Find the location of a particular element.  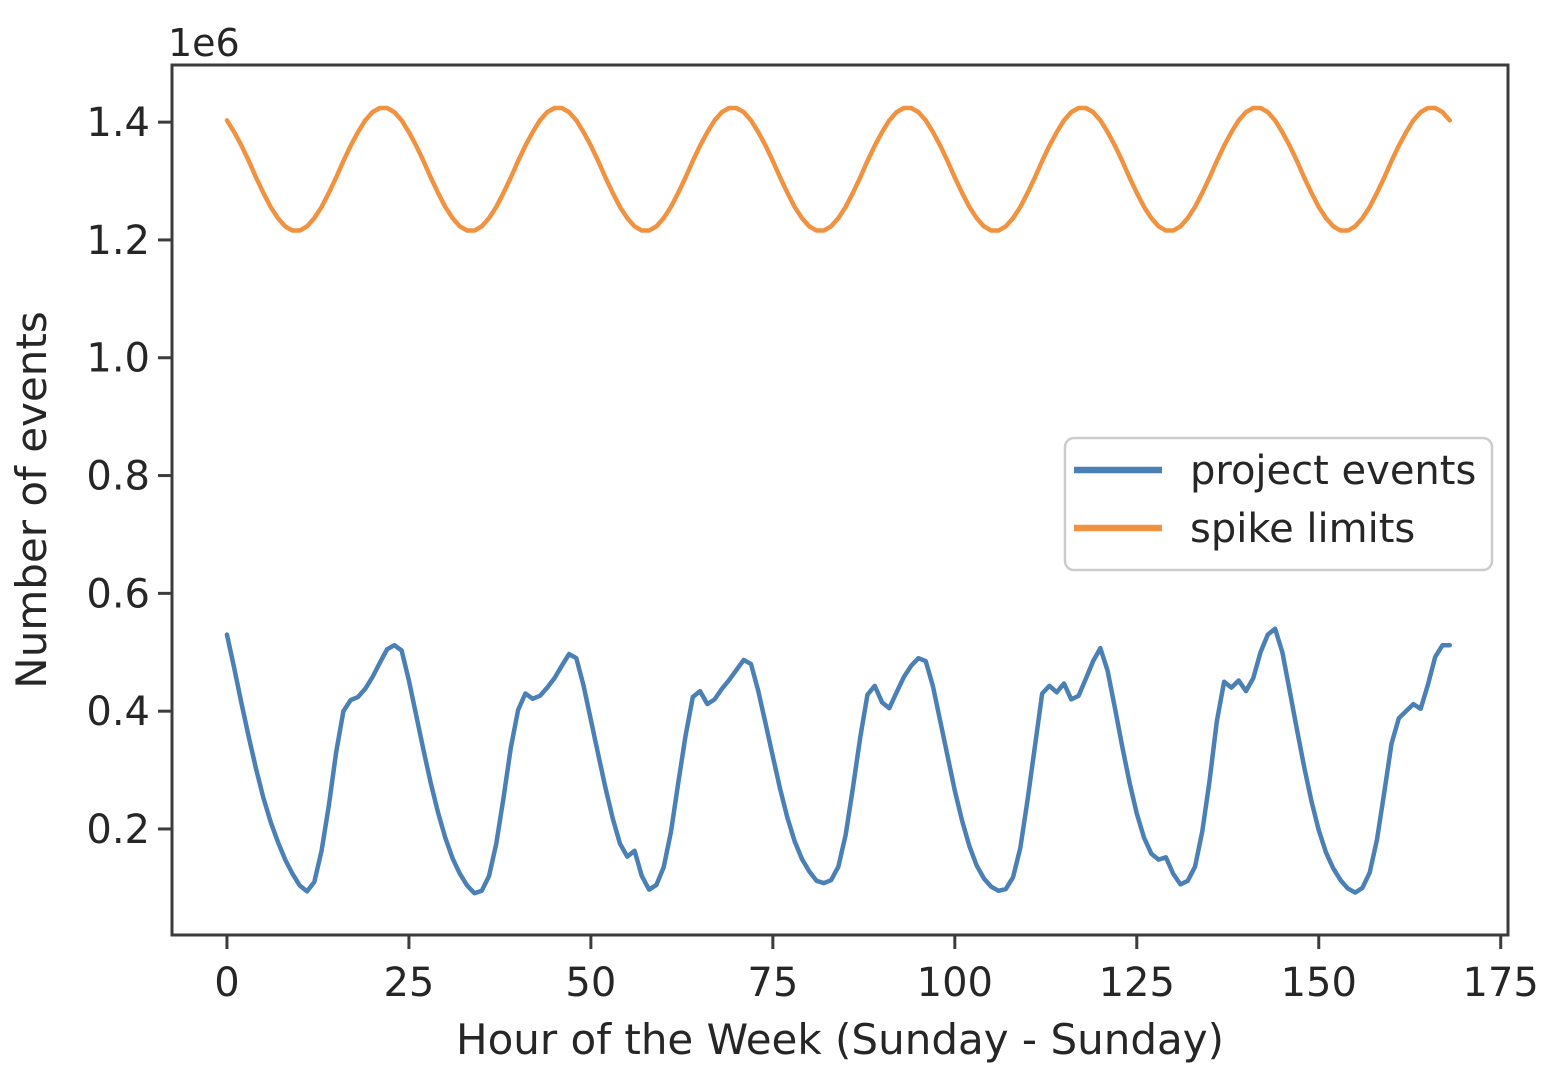

x-tick-label-175: 175 is located at coordinates (1501, 983).